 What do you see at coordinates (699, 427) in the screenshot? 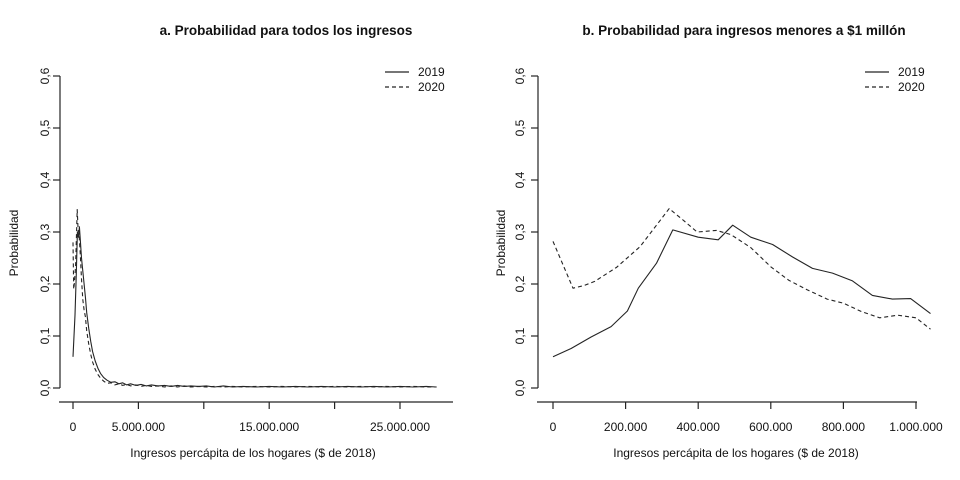
I see `x-tick-label: 400.000` at bounding box center [699, 427].